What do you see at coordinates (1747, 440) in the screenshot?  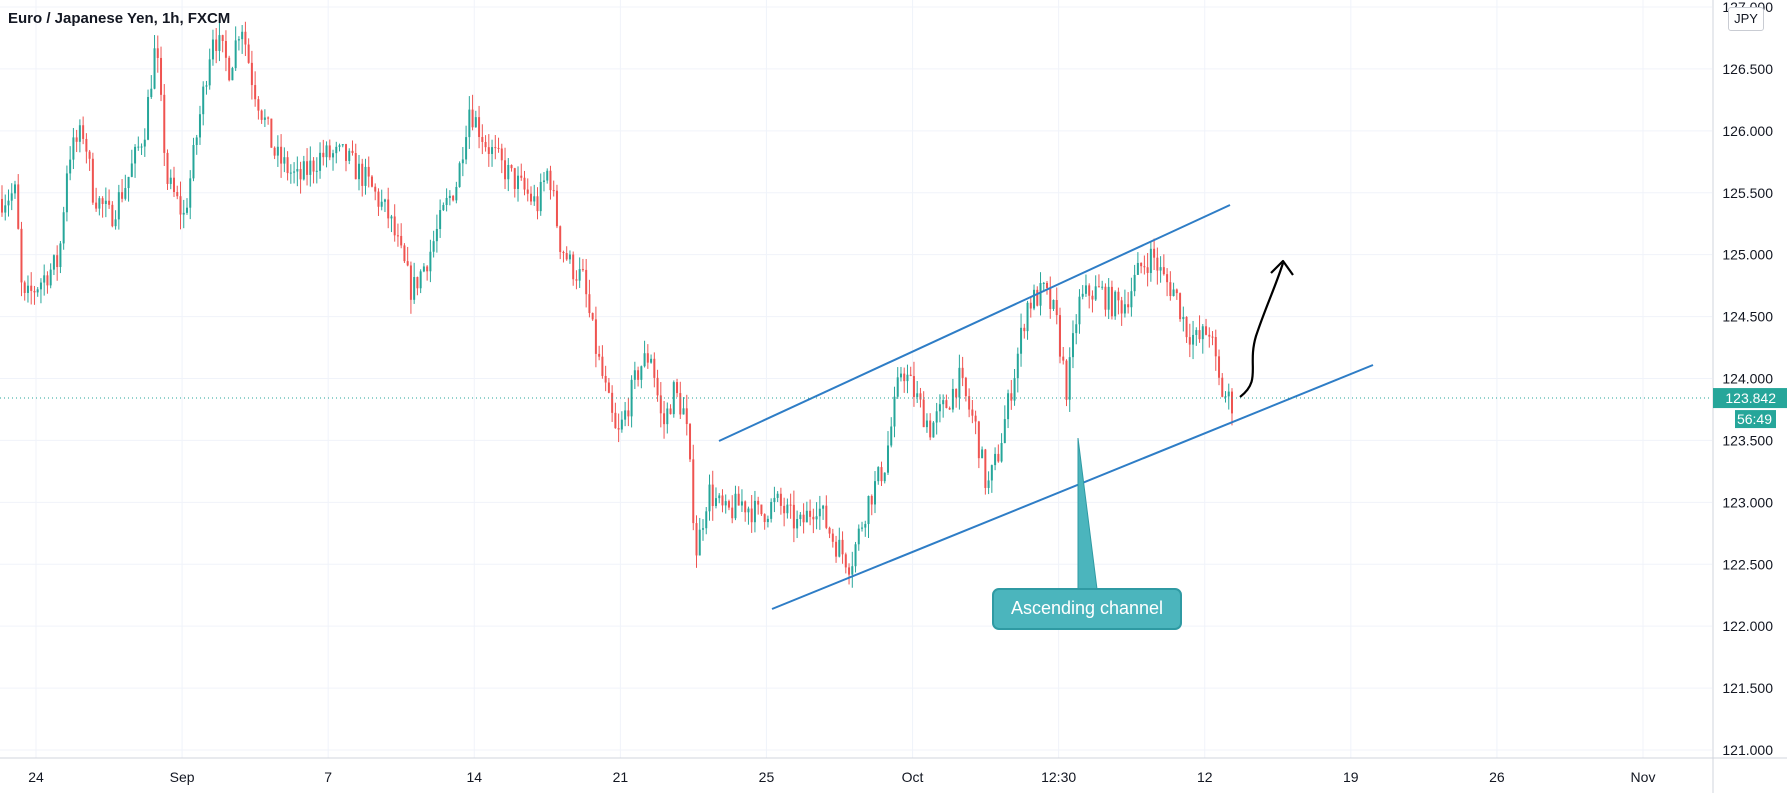 I see `y-tick-label: 123.500` at bounding box center [1747, 440].